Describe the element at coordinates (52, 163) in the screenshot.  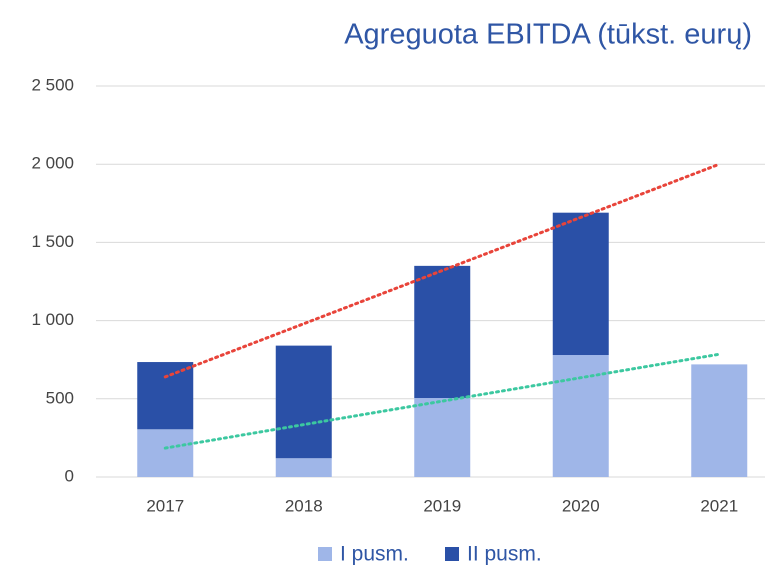
I see `y-tick-label: 2 000` at that location.